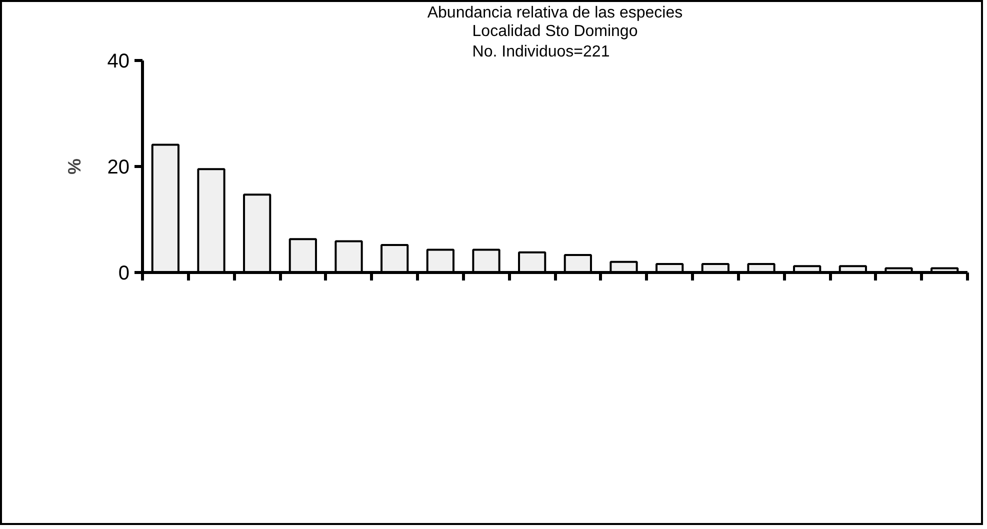 This screenshot has height=529, width=987. What do you see at coordinates (74, 166) in the screenshot?
I see `y-axis-title: %` at bounding box center [74, 166].